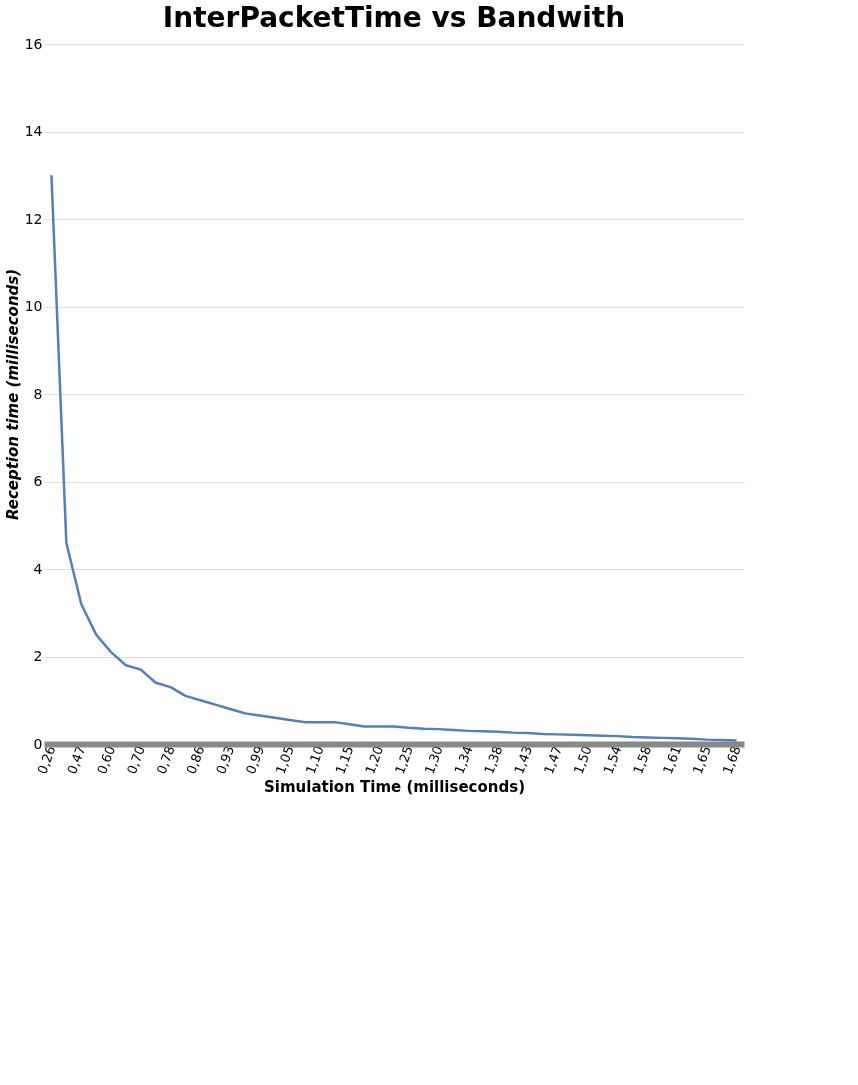 Image resolution: width=858 pixels, height=1085 pixels. Describe the element at coordinates (493, 760) in the screenshot. I see `x-tick-label: 1,38` at that location.